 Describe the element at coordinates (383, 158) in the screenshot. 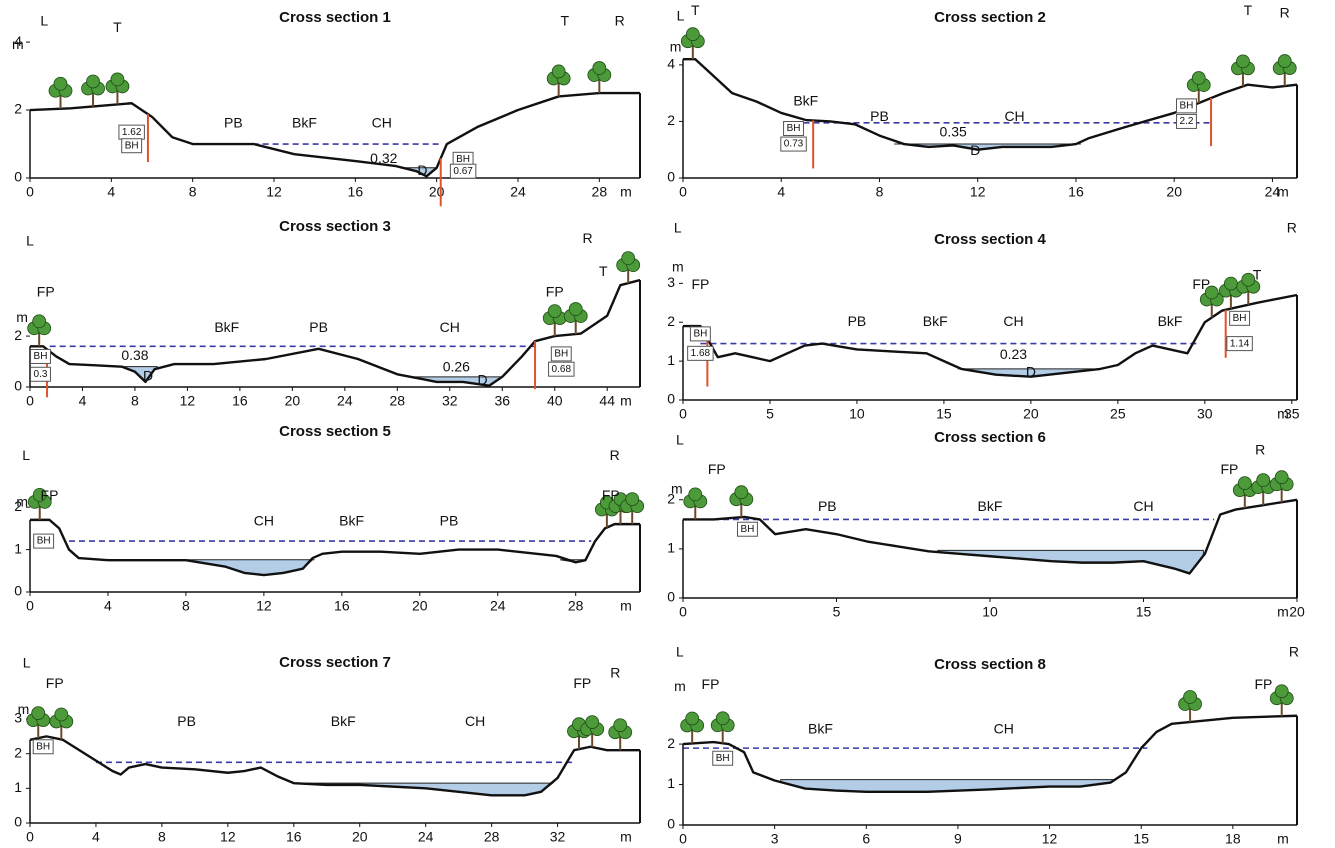

I see `annotation: 0.32` at that location.